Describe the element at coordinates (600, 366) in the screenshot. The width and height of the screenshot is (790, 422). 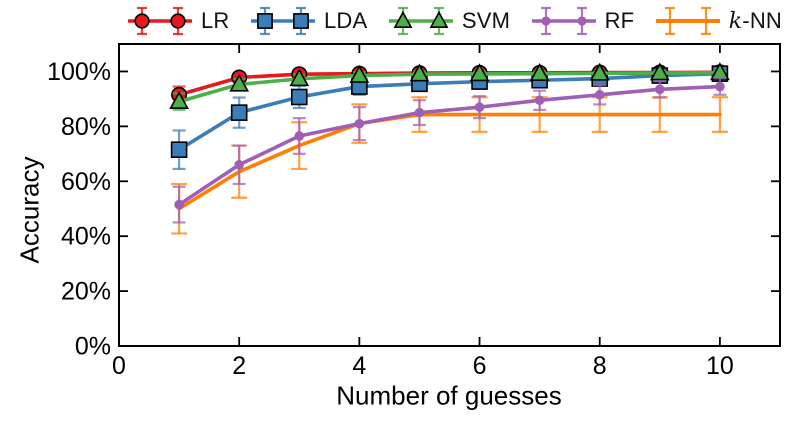
I see `x-tick-label: 8` at that location.